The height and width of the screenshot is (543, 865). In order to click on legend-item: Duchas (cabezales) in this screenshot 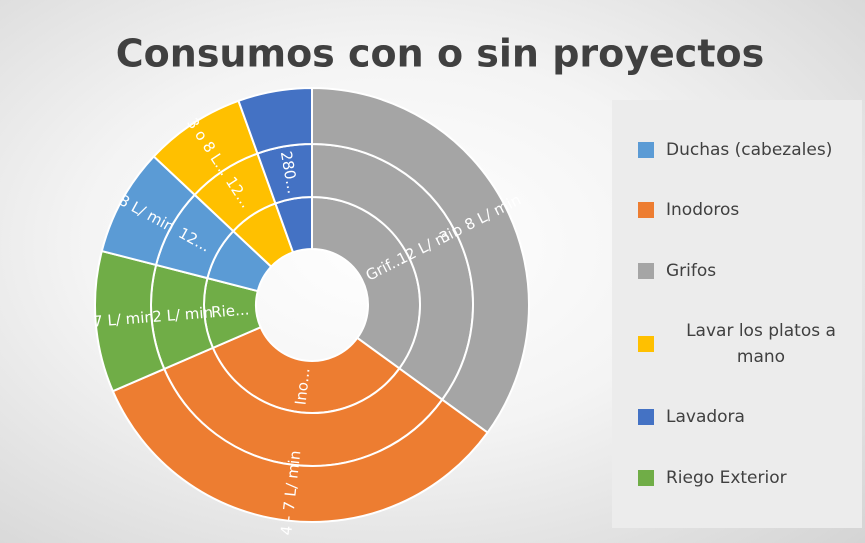, I will do `click(737, 150)`.